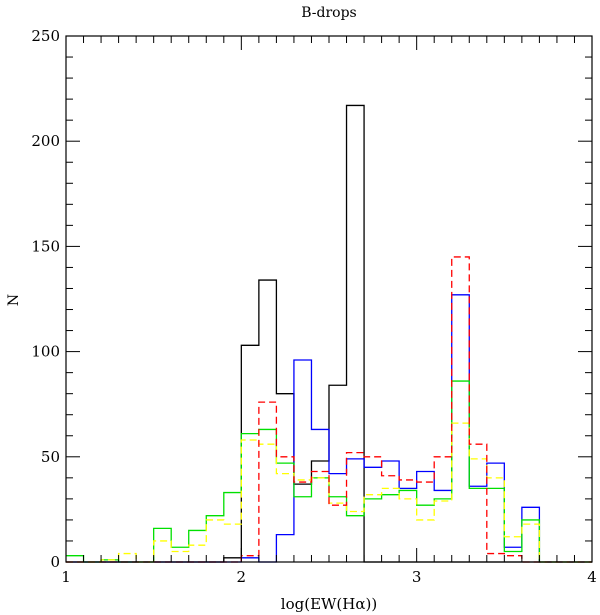 This screenshot has height=615, width=600. Describe the element at coordinates (45, 141) in the screenshot. I see `y-tick-label: 200` at that location.